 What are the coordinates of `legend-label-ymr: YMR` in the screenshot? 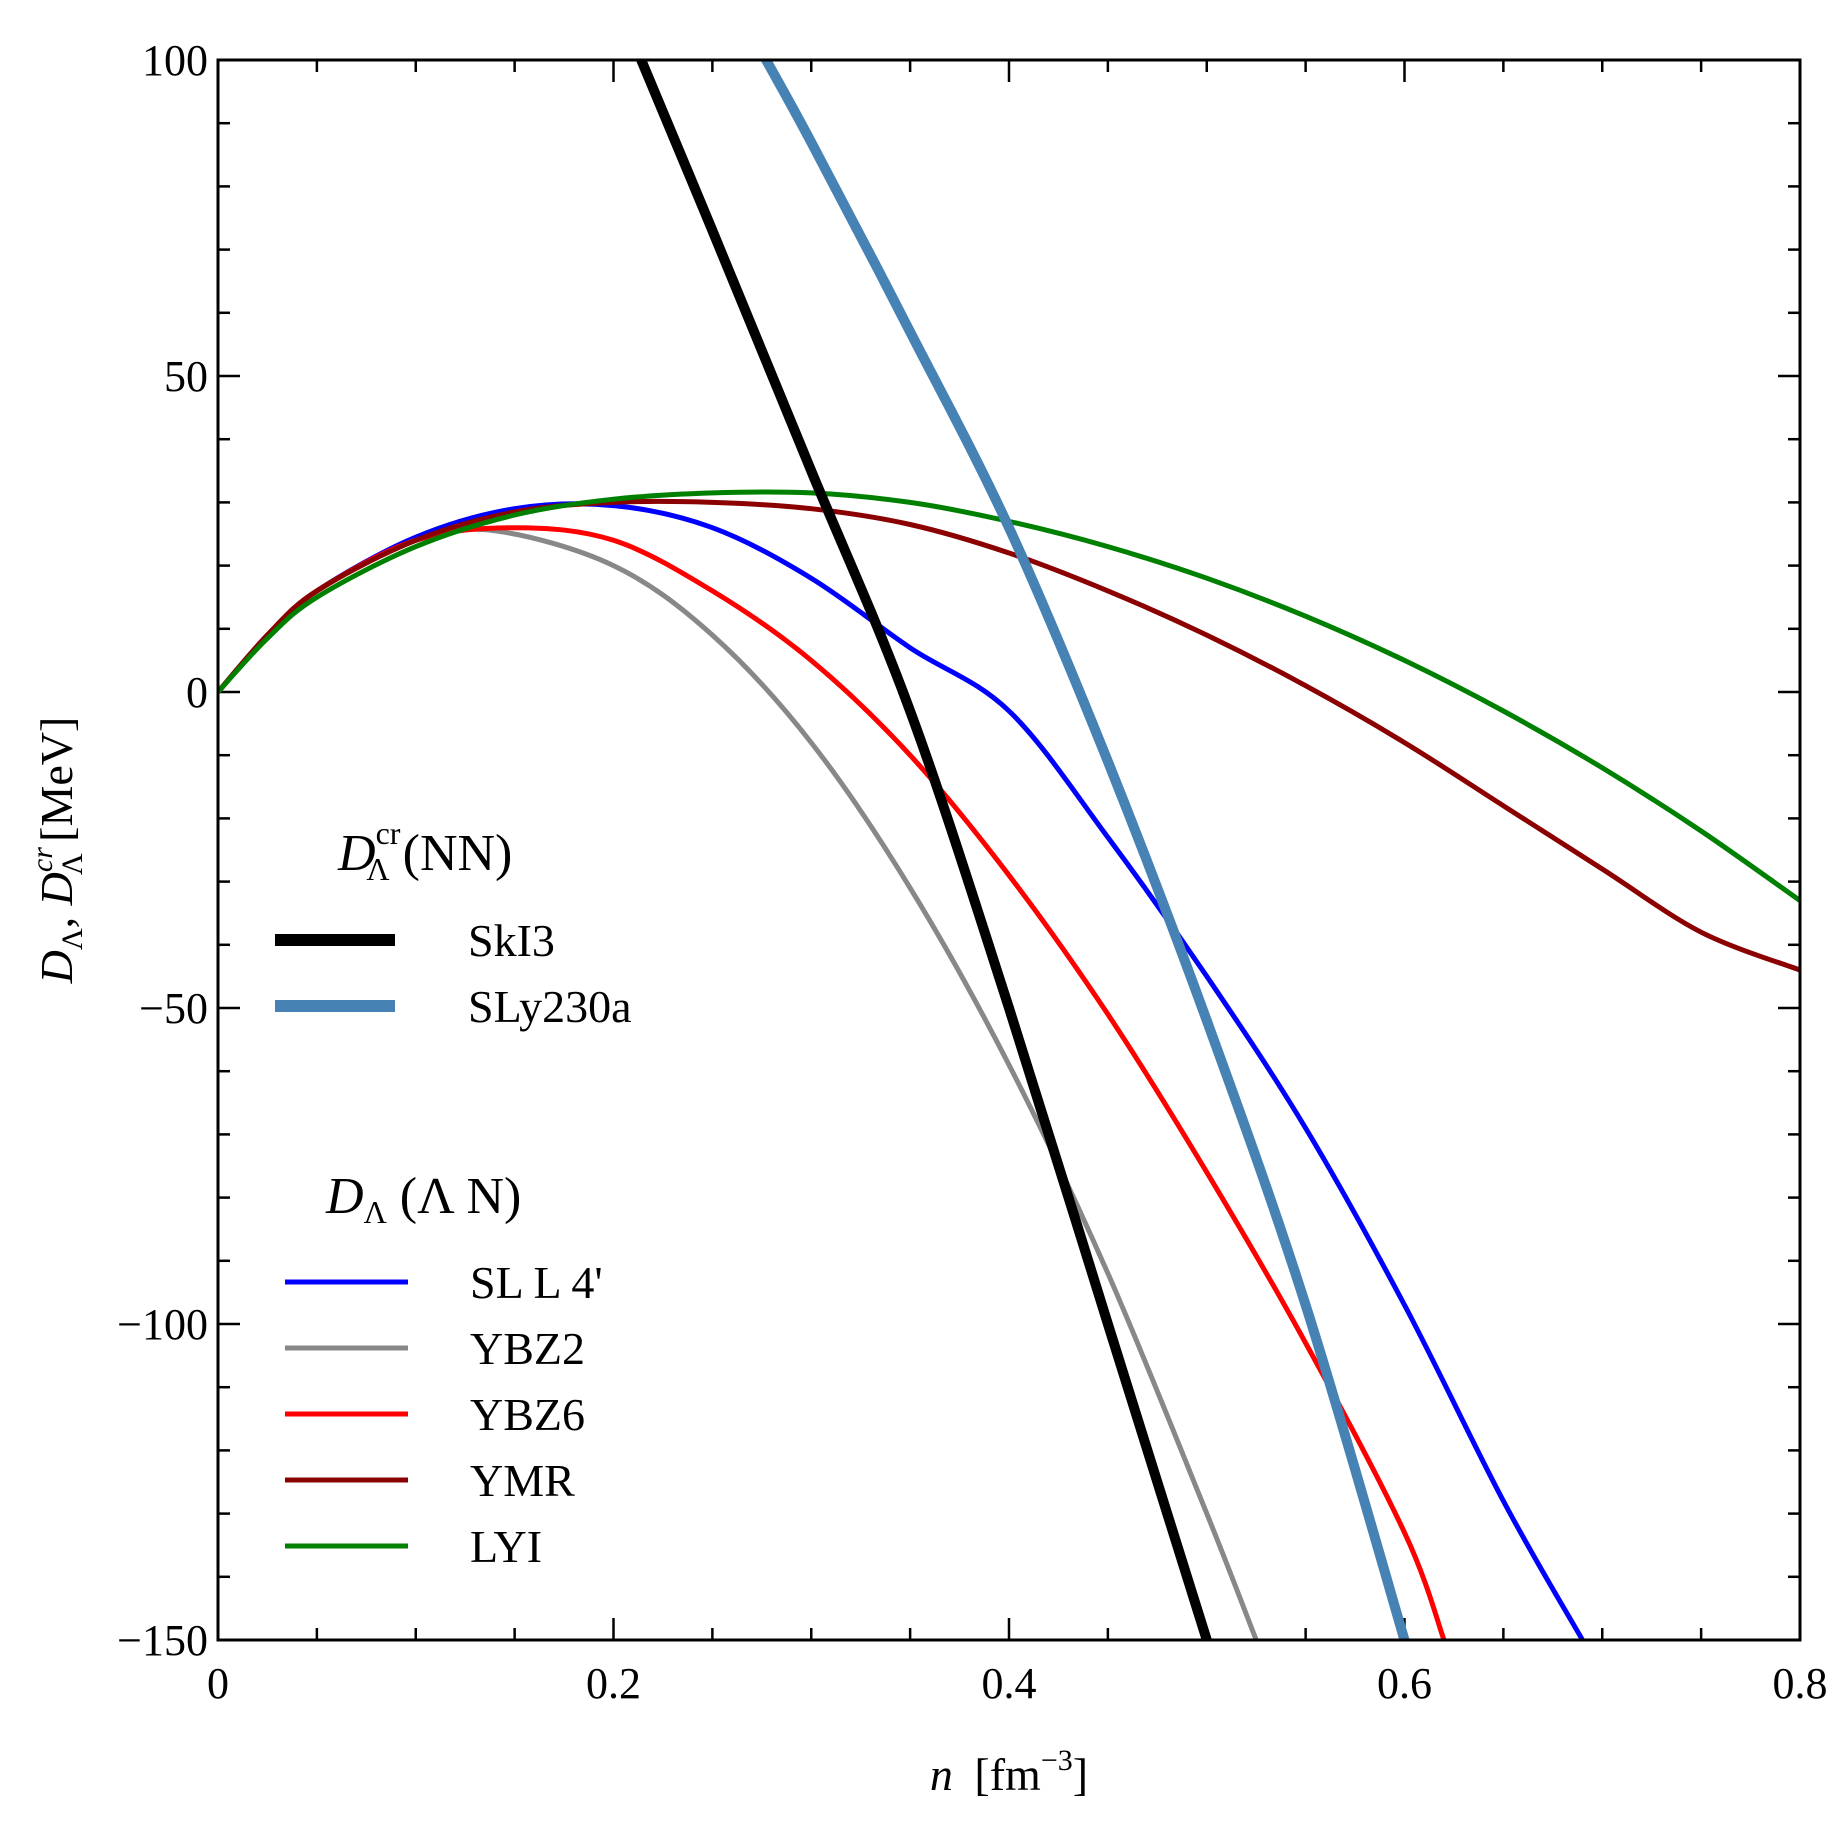 It's located at (522, 1480).